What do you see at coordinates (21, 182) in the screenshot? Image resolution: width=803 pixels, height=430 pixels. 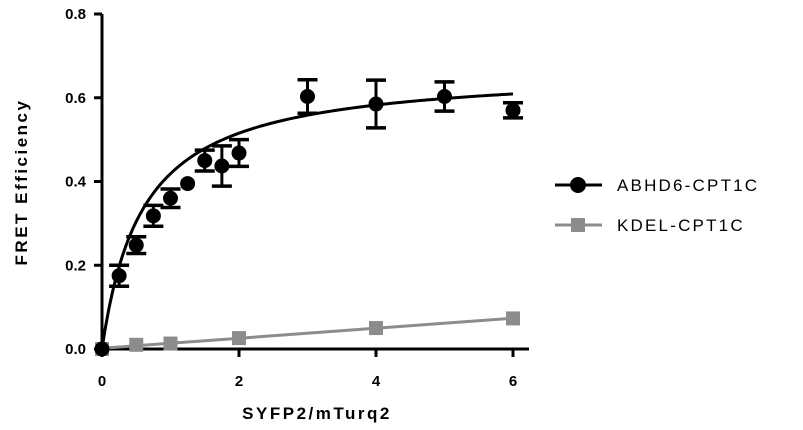 I see `y-axis-title: FRET Efficiency` at bounding box center [21, 182].